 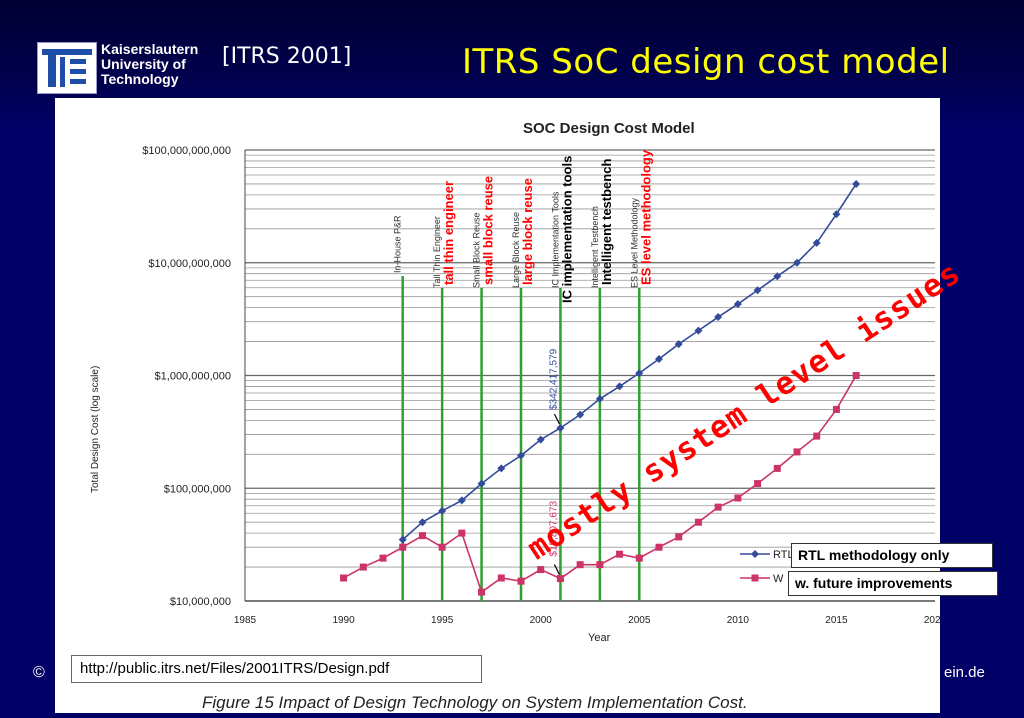 What do you see at coordinates (398, 244) in the screenshot?
I see `milestone-label: In-House P&R` at bounding box center [398, 244].